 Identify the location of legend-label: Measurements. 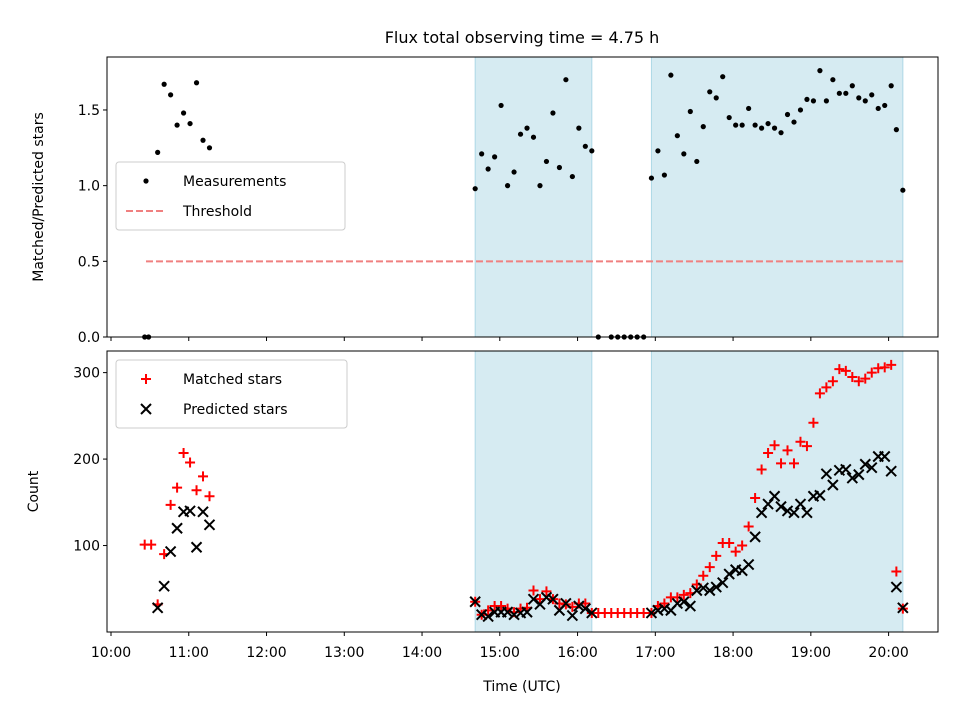
(234, 182).